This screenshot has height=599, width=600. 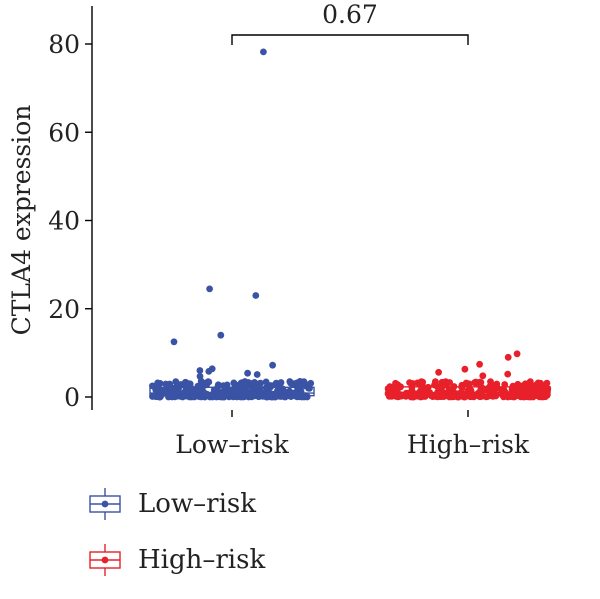 What do you see at coordinates (468, 444) in the screenshot?
I see `x-tick-label: High–risk` at bounding box center [468, 444].